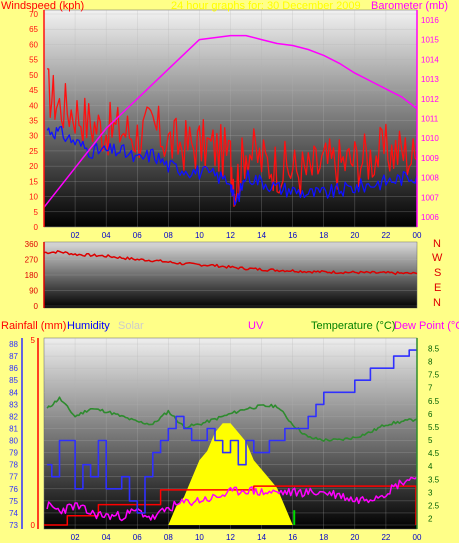 This screenshot has width=459, height=543. I want to click on tick-windspeed: 5, so click(36, 212).